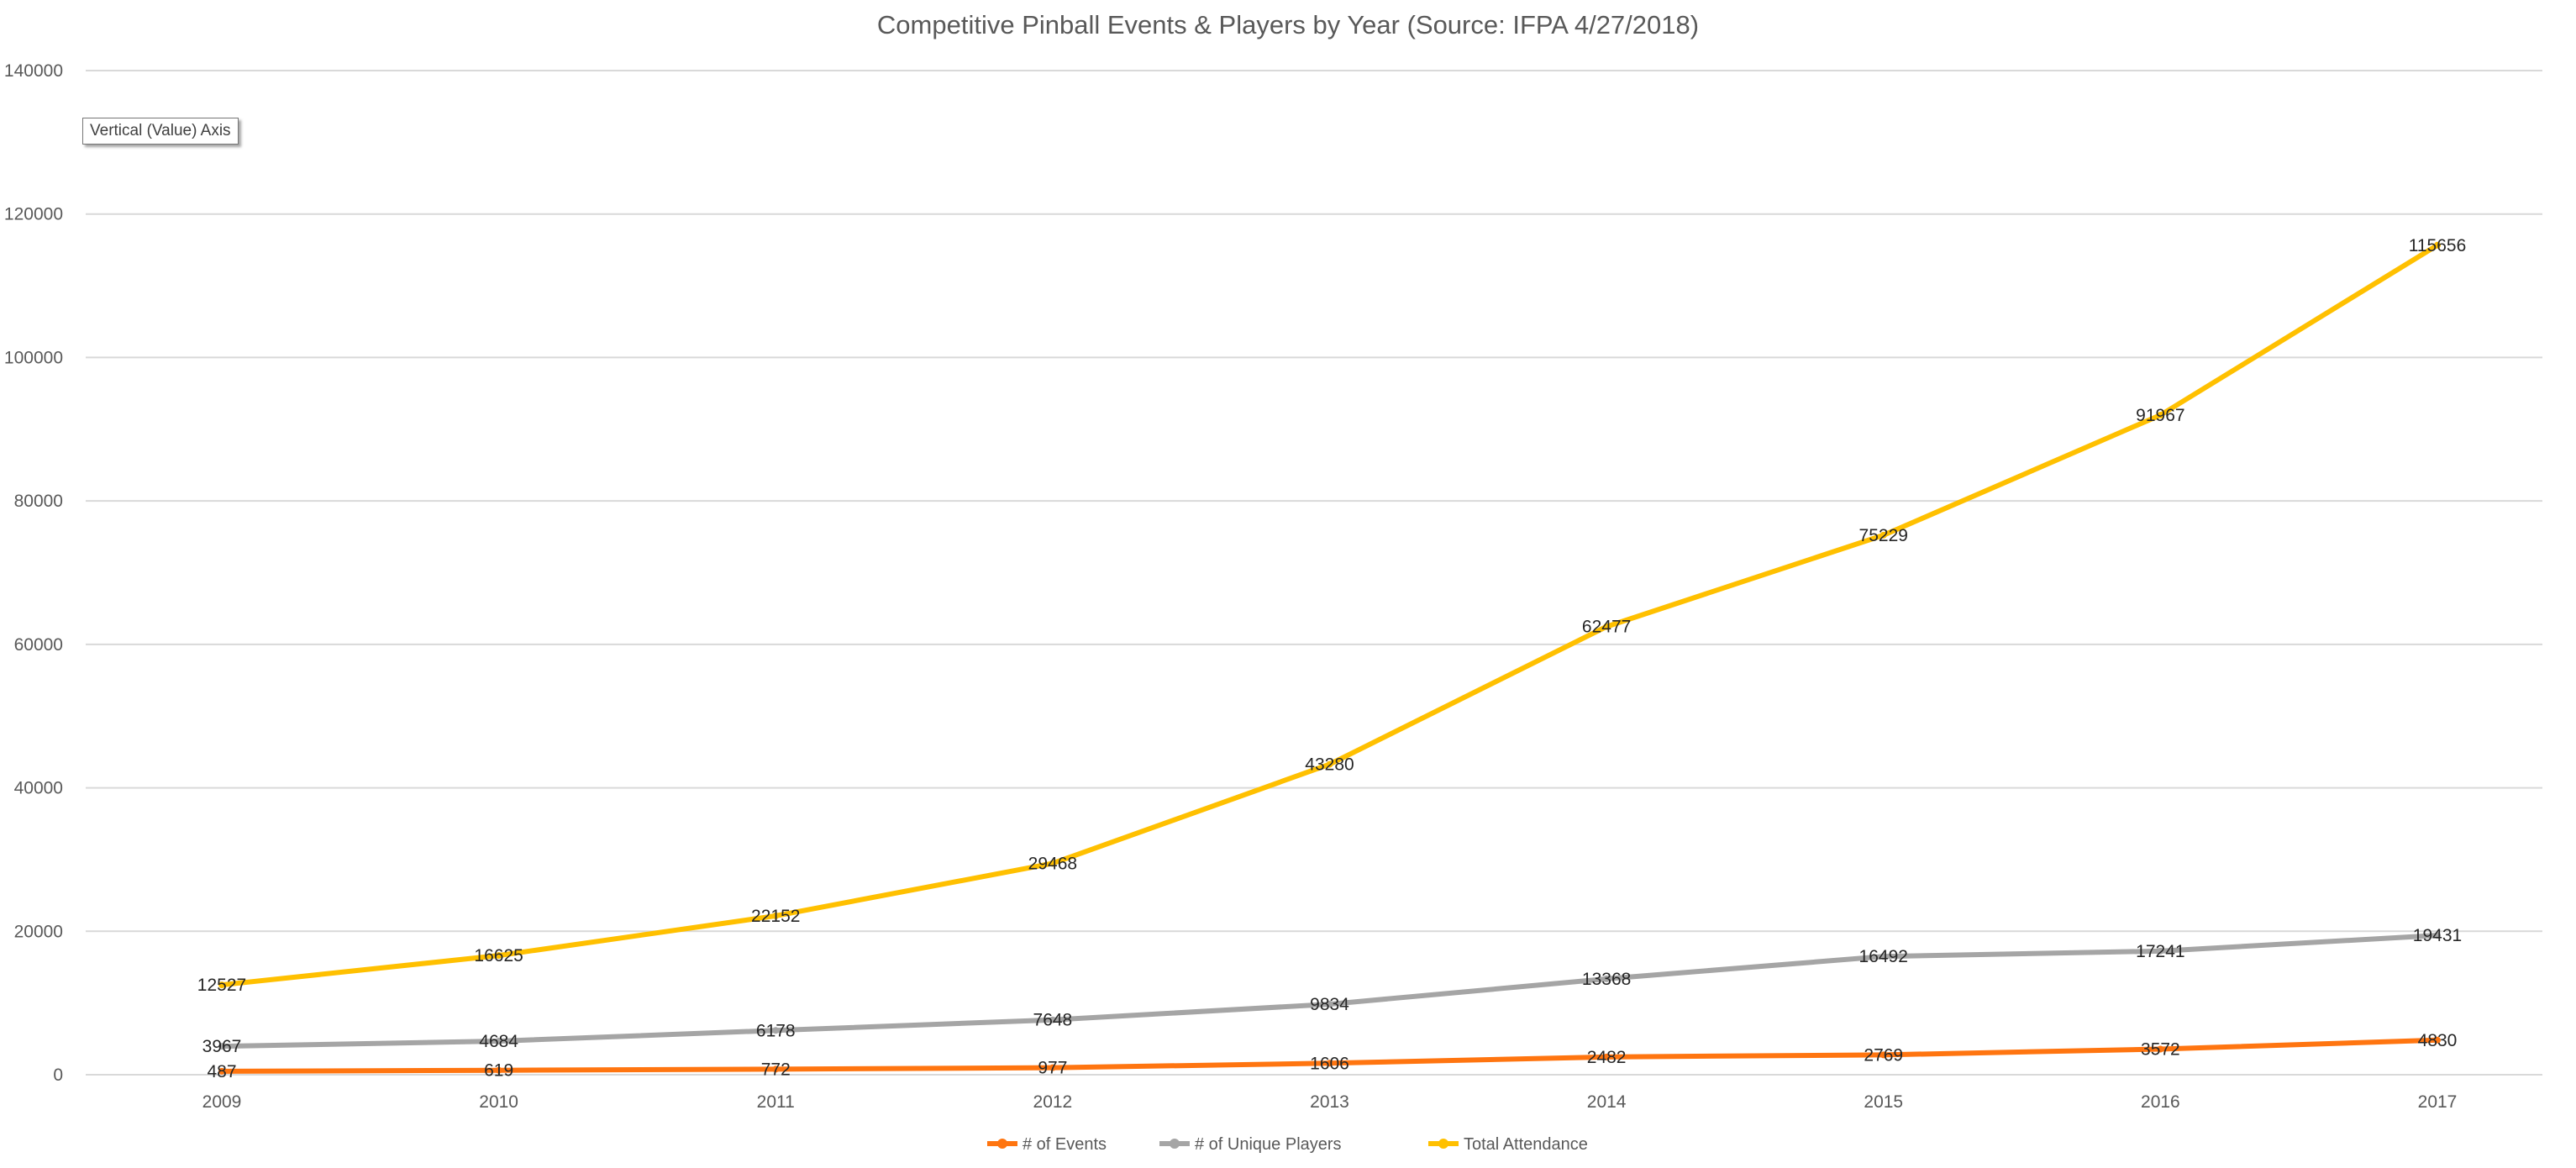  Describe the element at coordinates (1053, 1102) in the screenshot. I see `x-tick-label: 2012` at that location.